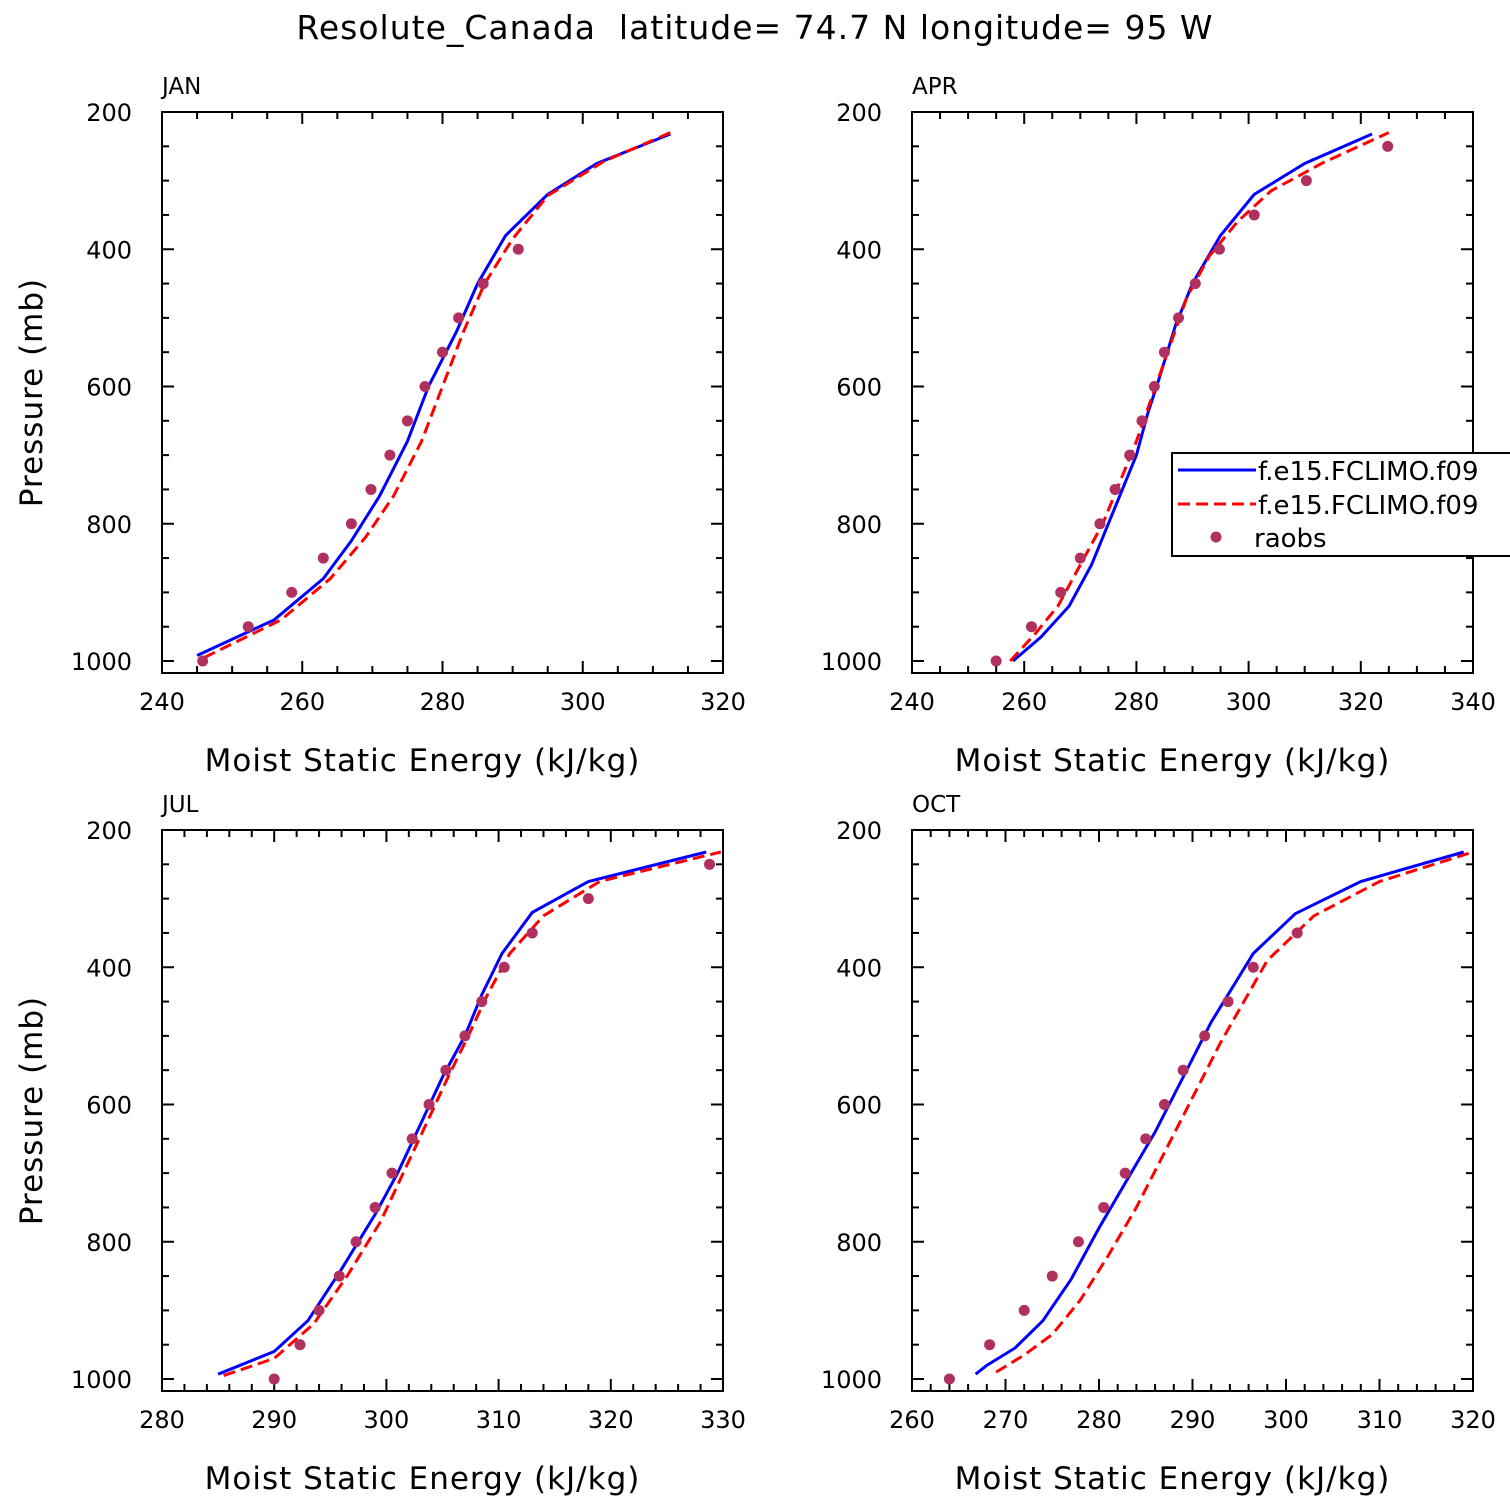  What do you see at coordinates (723, 1420) in the screenshot?
I see `x-tick-label: 330` at bounding box center [723, 1420].